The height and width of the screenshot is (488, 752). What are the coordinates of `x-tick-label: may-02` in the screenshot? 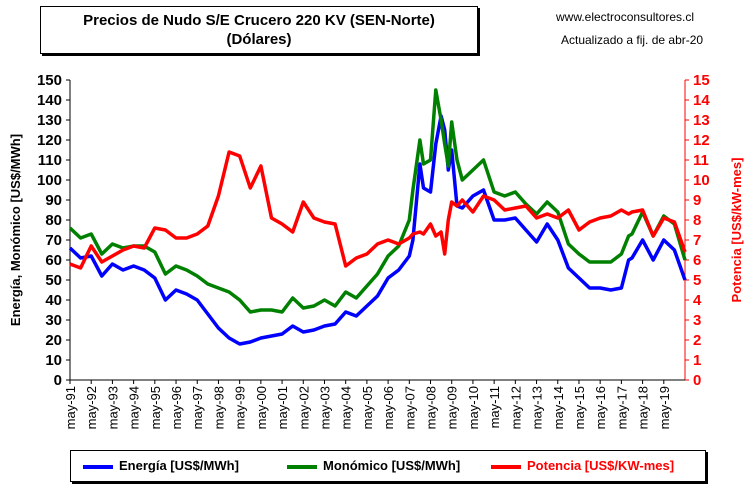 It's located at (303, 407).